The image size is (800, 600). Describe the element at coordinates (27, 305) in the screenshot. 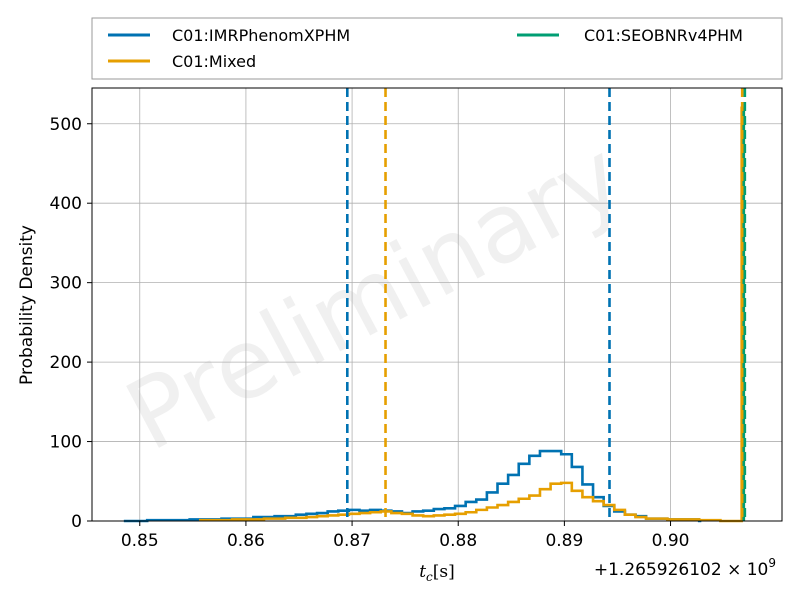

I see `y-axis-label: Probability Density` at that location.